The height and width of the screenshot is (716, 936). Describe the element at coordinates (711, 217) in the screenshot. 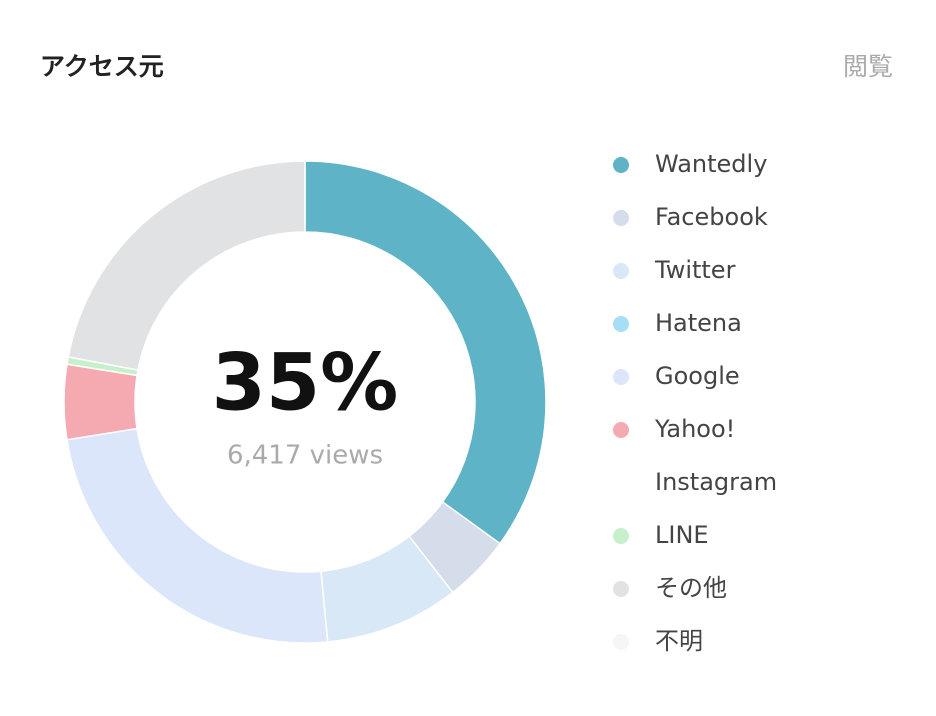

I see `legend-label: Facebook` at that location.